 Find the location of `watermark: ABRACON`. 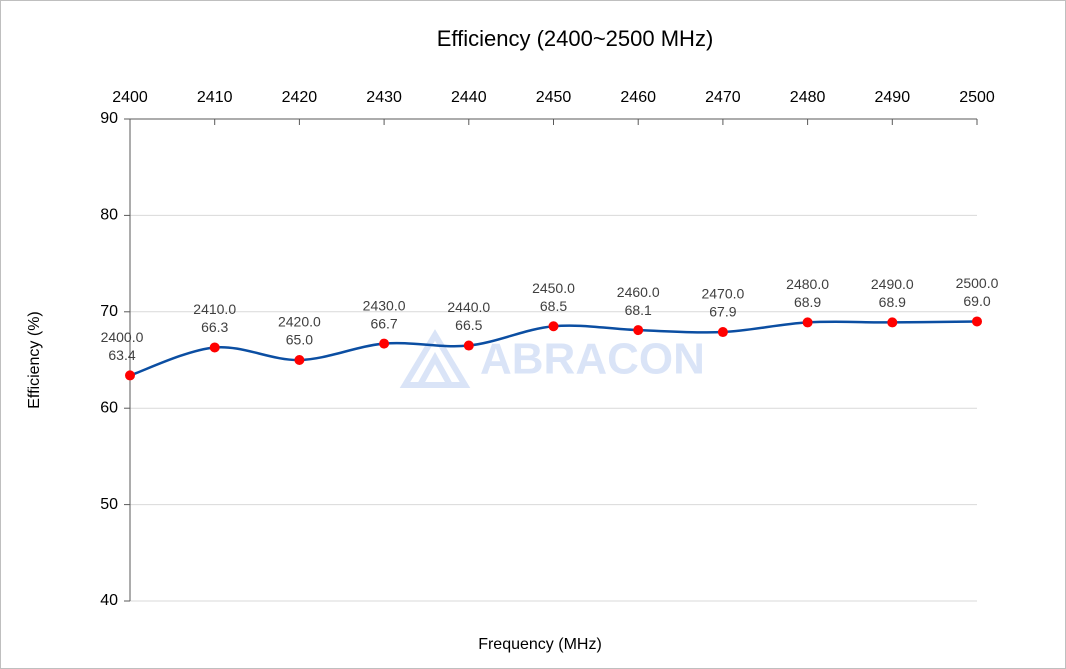

watermark: ABRACON is located at coordinates (592, 359).